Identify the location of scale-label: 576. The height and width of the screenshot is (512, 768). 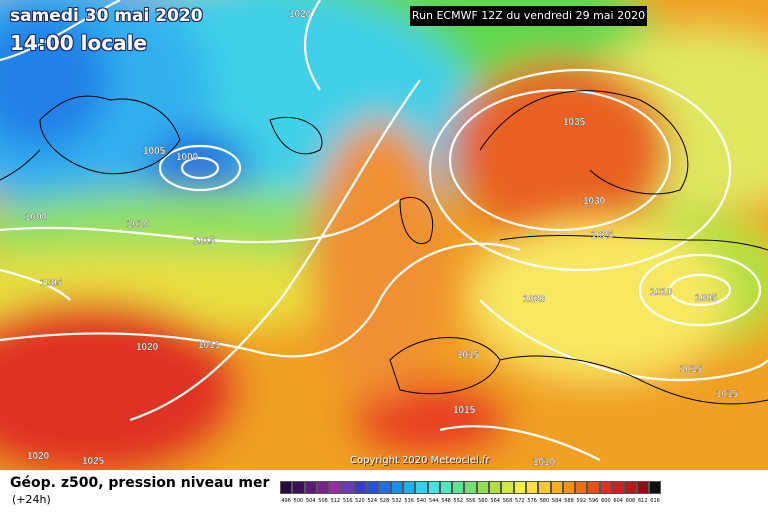
(532, 501).